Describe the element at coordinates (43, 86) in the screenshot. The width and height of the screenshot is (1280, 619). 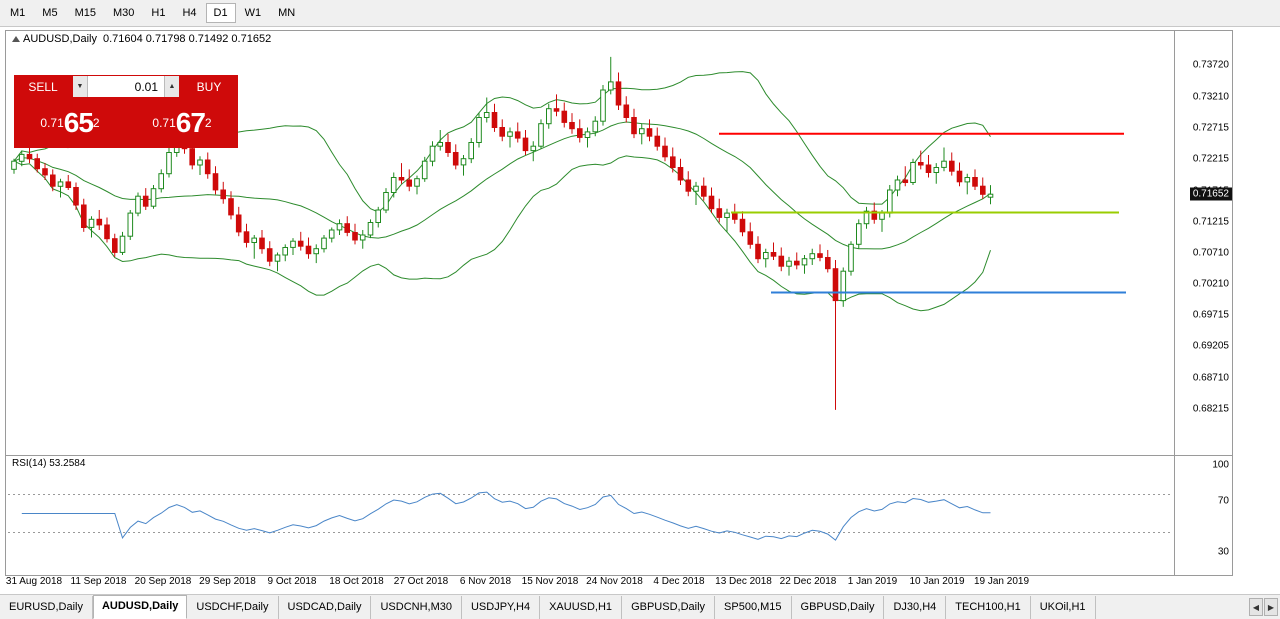
I see `sell-button: SELL` at that location.